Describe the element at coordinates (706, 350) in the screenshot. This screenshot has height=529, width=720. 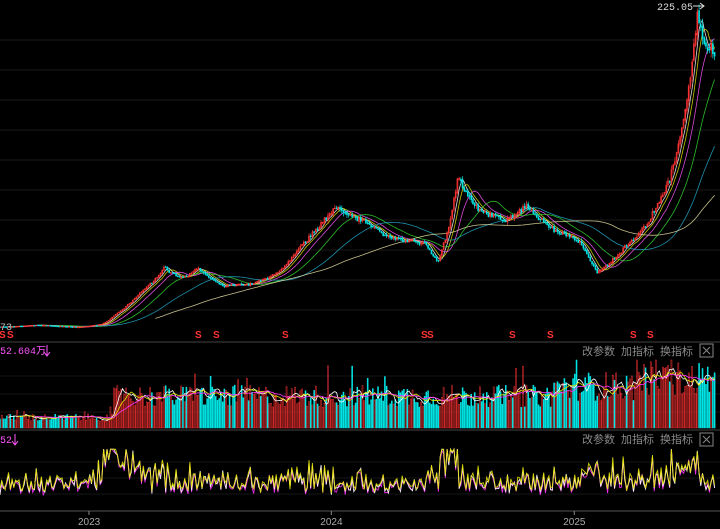
I see `volume-close-icon` at that location.